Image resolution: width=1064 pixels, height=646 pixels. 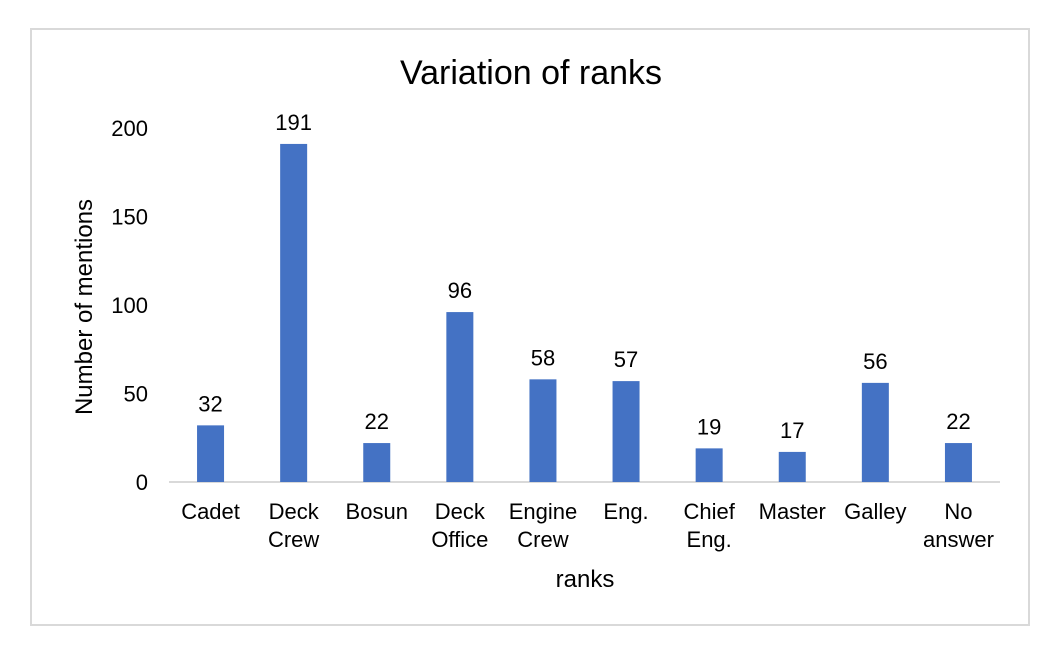 I want to click on y-tick-label: 150, so click(x=129, y=217).